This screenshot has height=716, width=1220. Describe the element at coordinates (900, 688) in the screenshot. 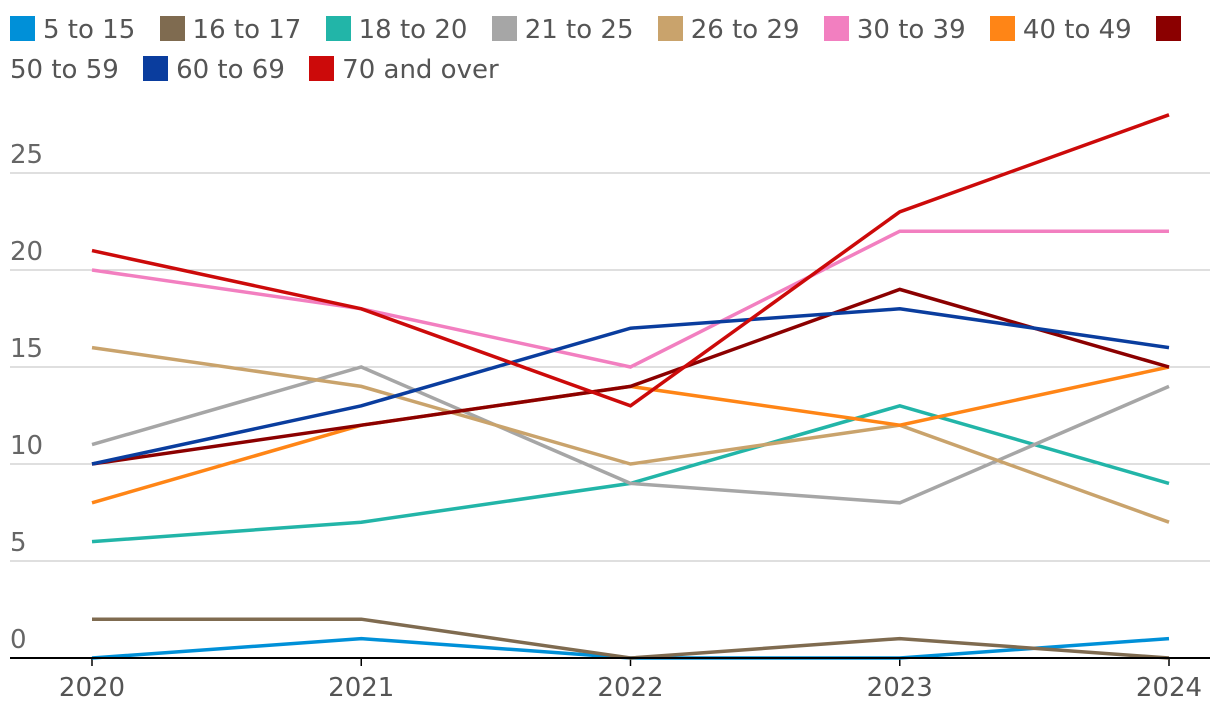

I see `x-tick-label: 2023` at that location.